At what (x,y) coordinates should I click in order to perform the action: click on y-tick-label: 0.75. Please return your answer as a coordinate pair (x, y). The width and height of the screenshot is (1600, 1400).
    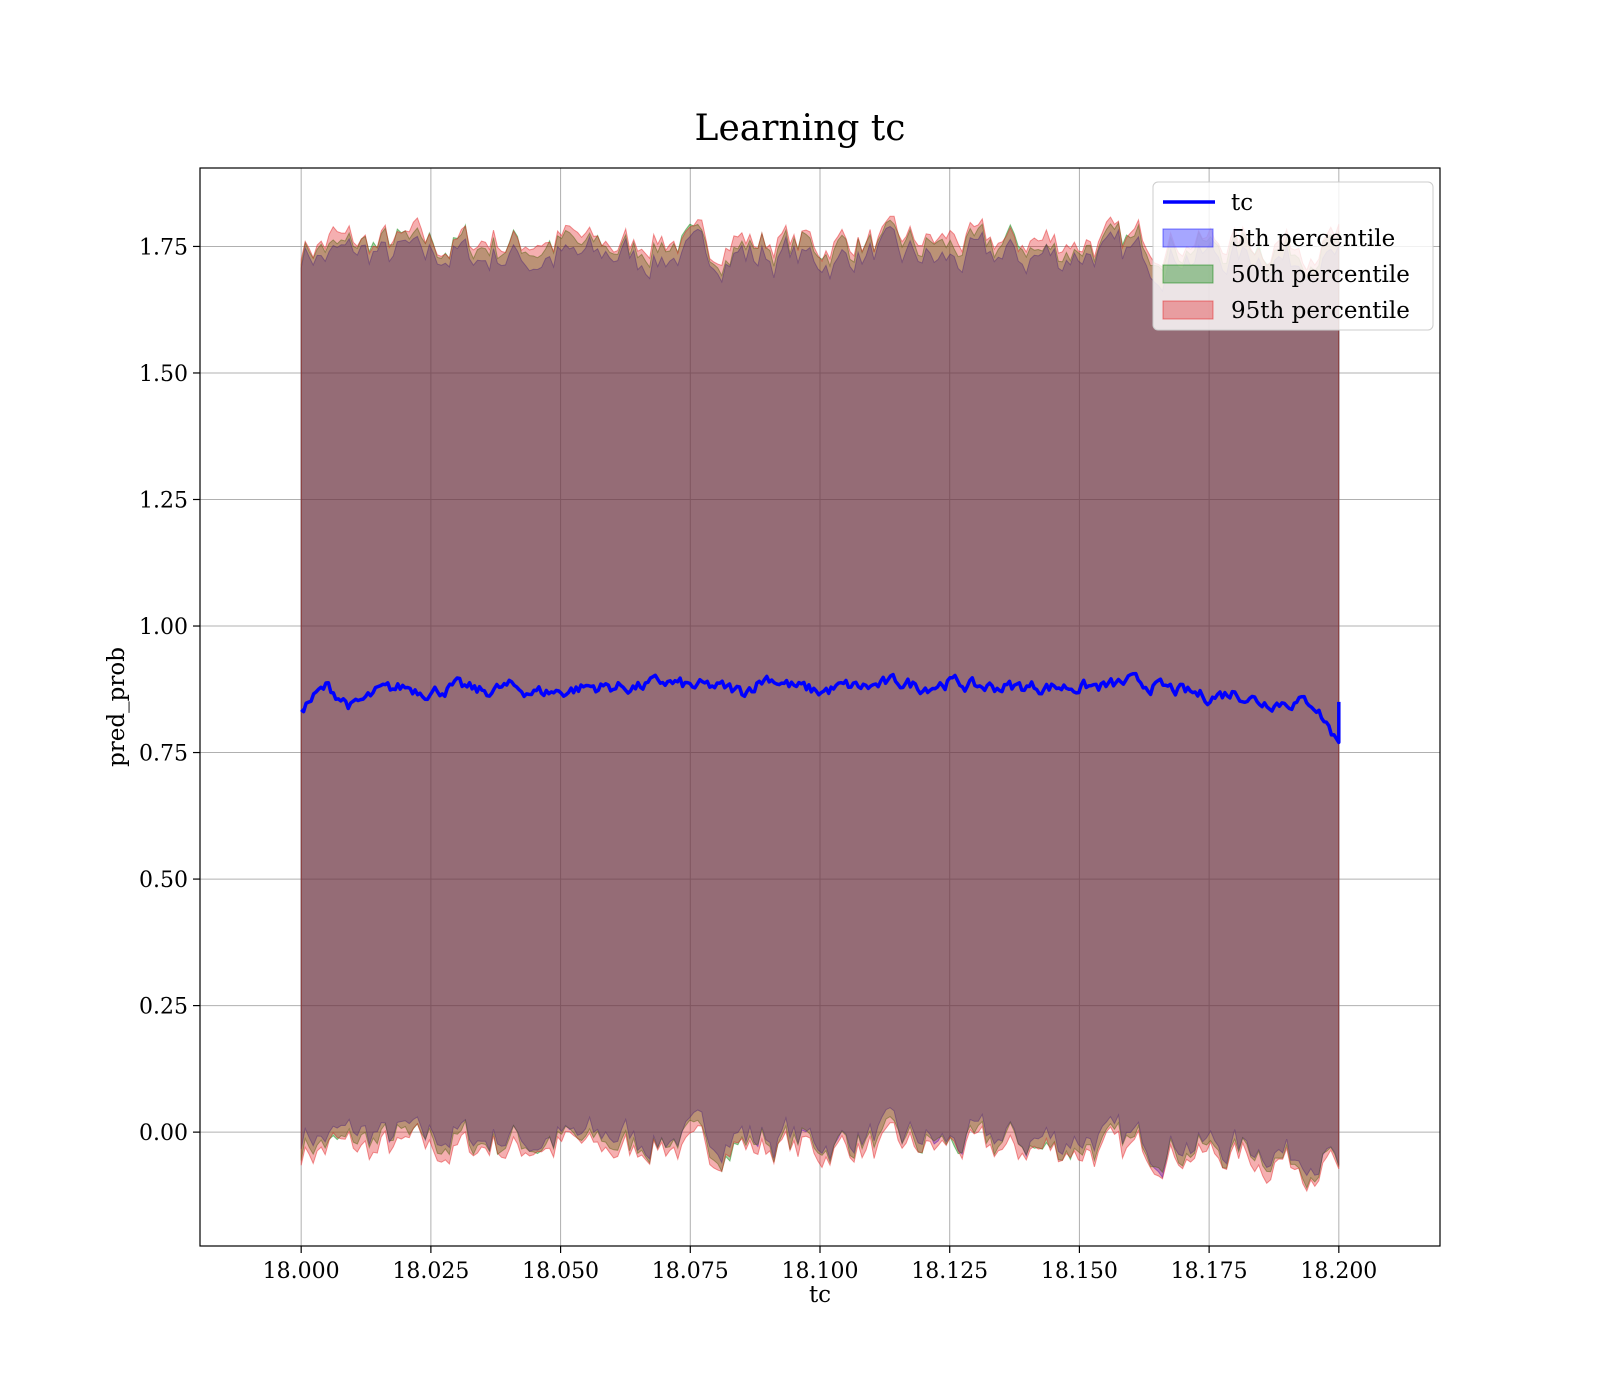
    Looking at the image, I should click on (163, 754).